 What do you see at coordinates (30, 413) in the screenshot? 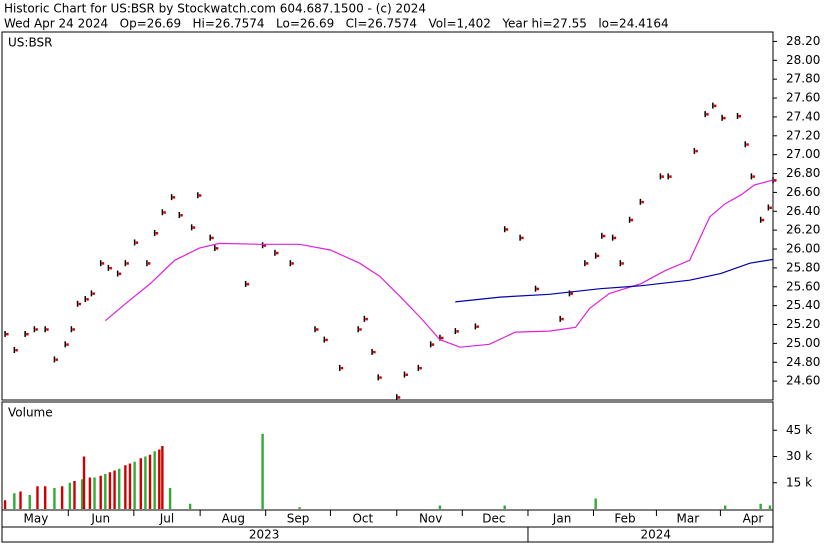
I see `volume-label: Volume` at bounding box center [30, 413].